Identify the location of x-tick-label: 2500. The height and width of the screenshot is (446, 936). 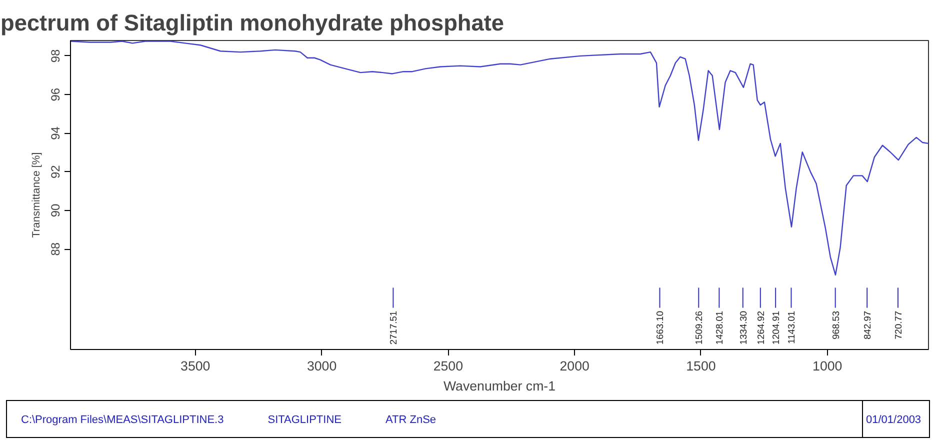
(448, 366).